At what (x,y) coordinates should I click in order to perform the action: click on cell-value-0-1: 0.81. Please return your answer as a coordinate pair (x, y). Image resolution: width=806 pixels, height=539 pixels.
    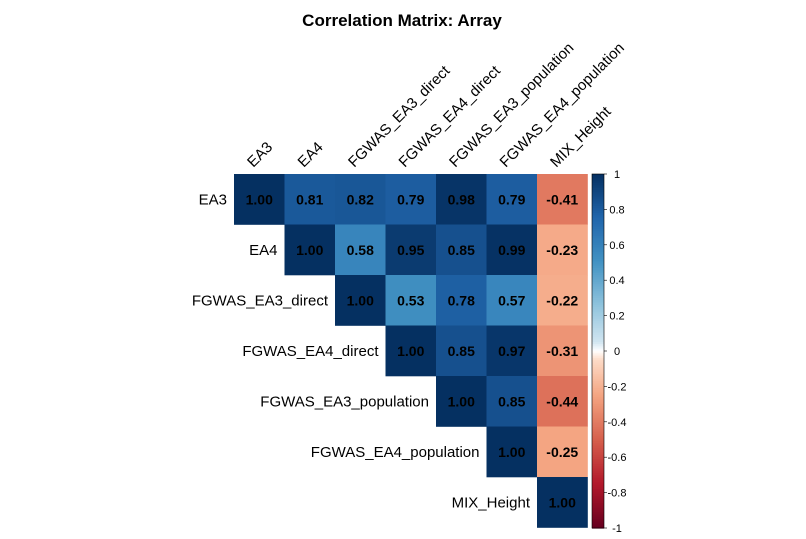
    Looking at the image, I should click on (309, 199).